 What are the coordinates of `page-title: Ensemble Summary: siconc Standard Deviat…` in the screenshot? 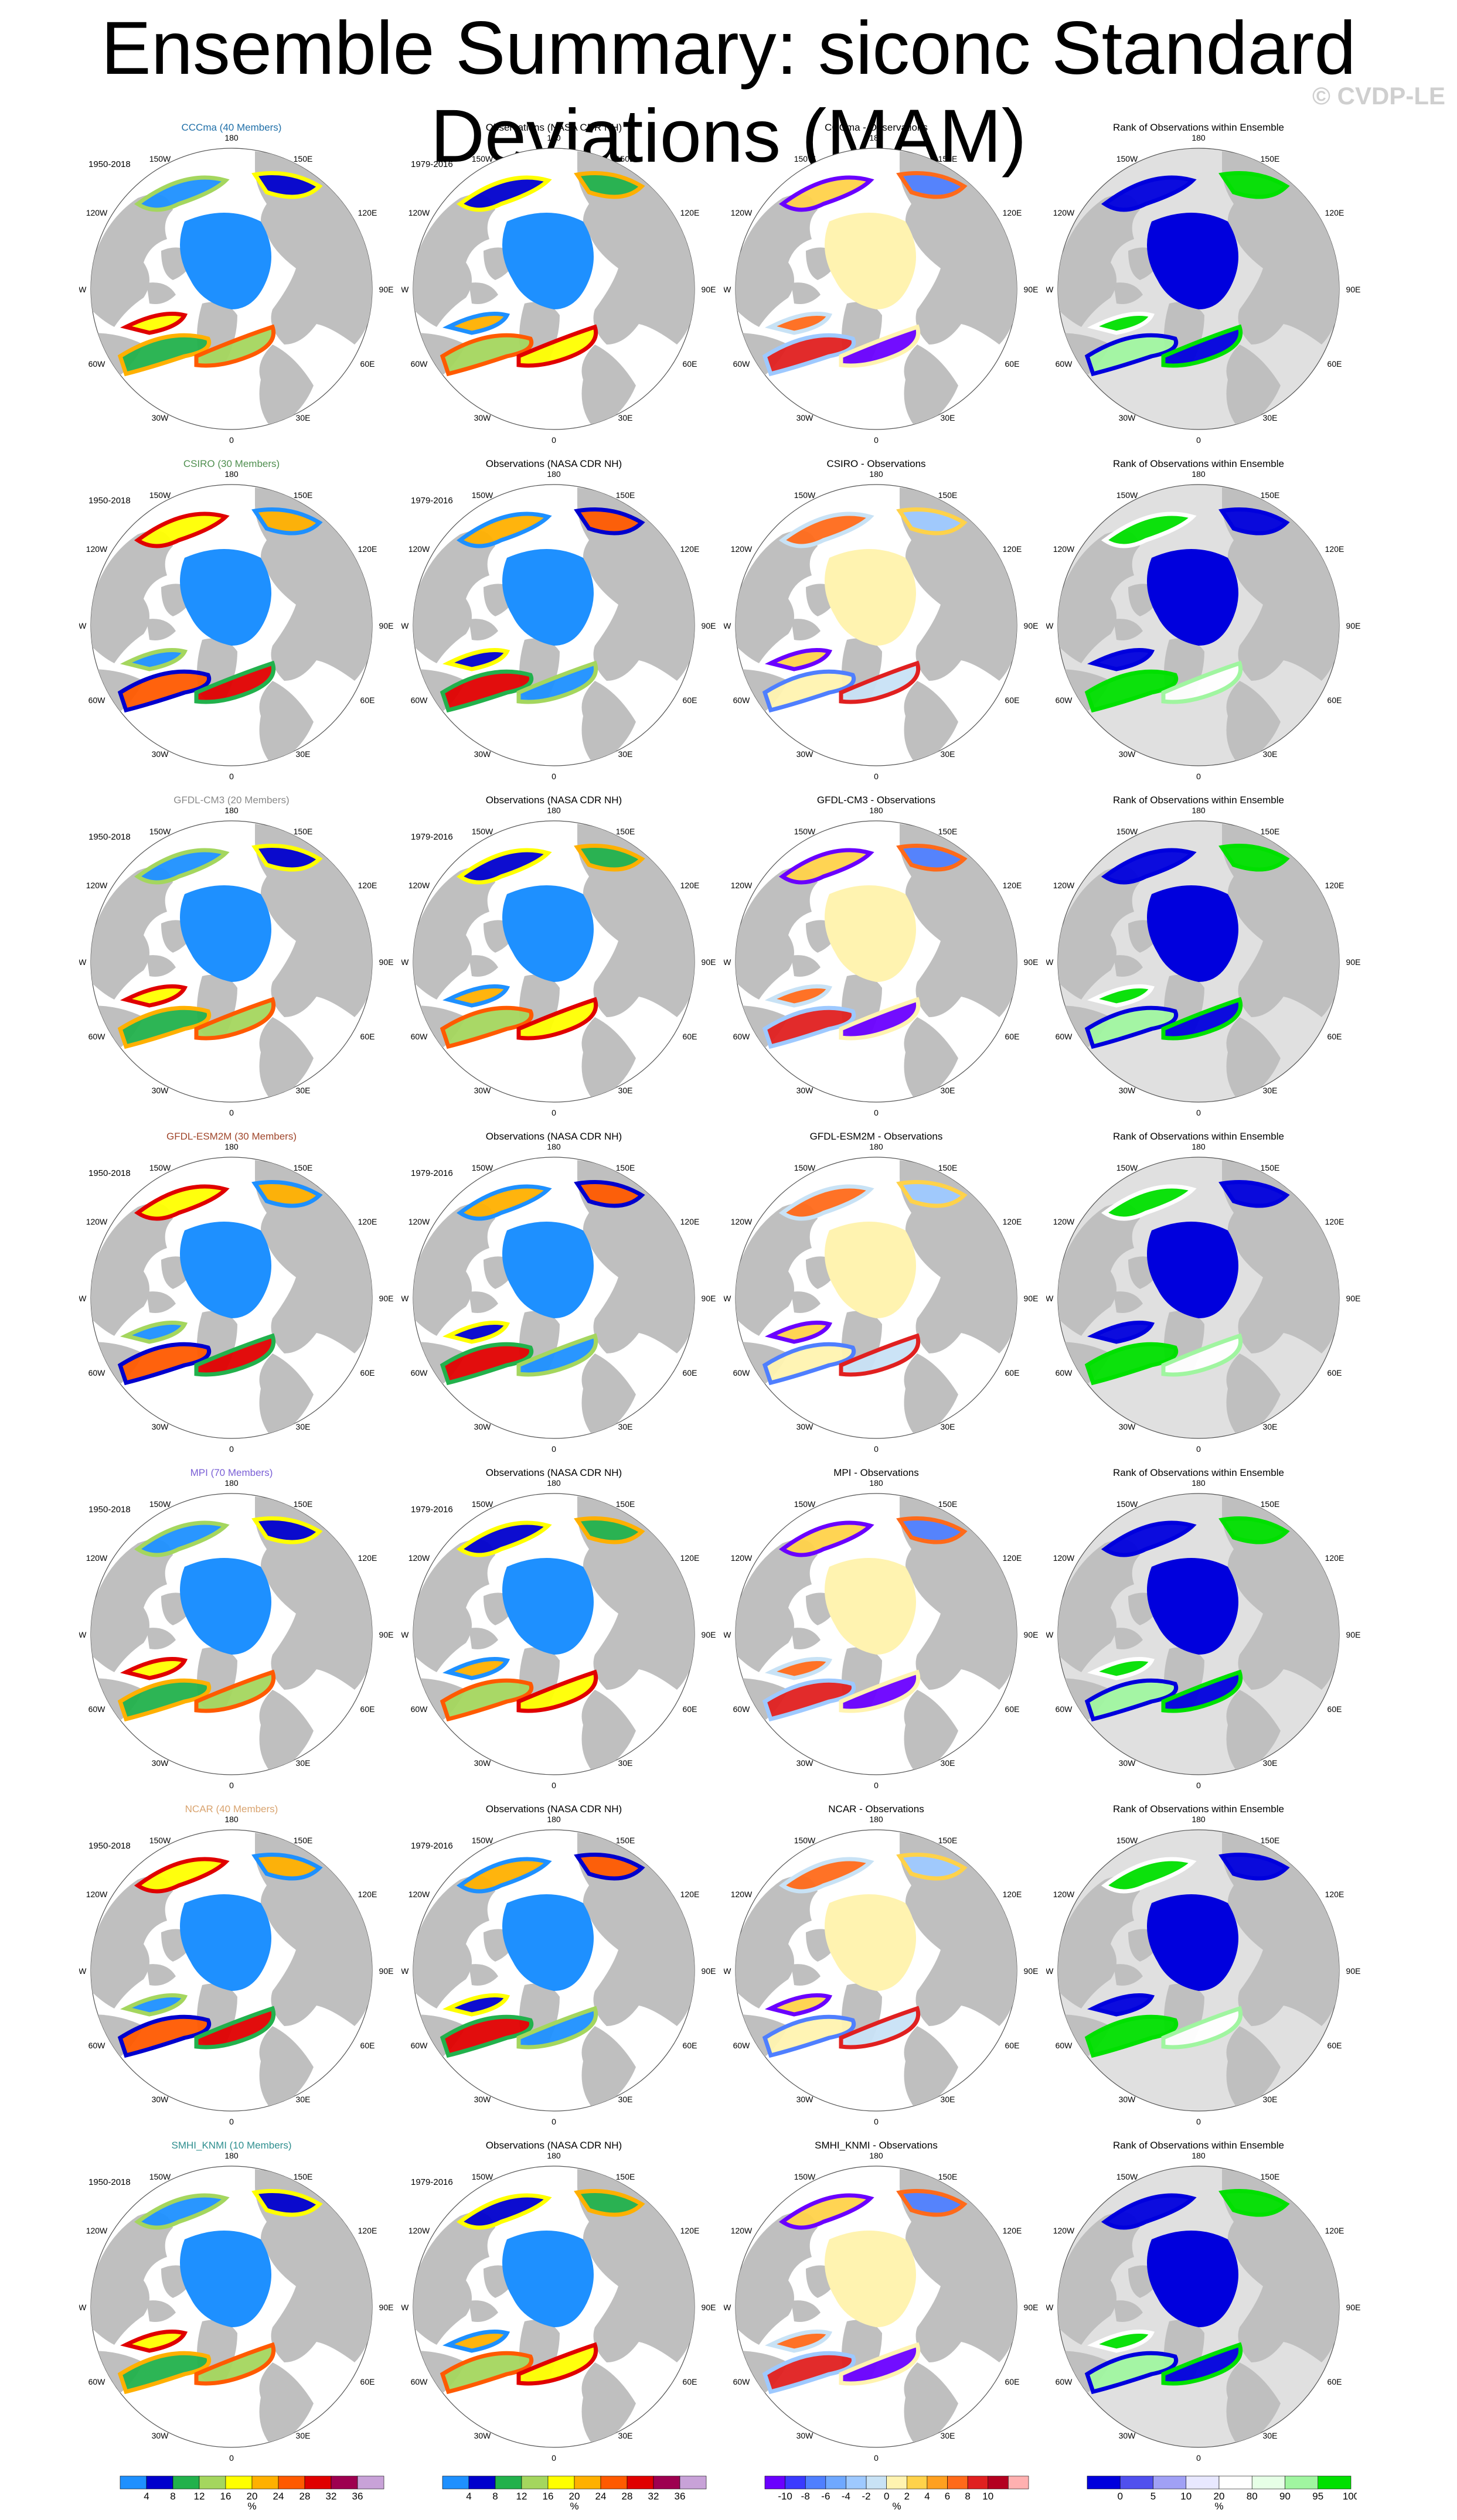 It's located at (728, 92).